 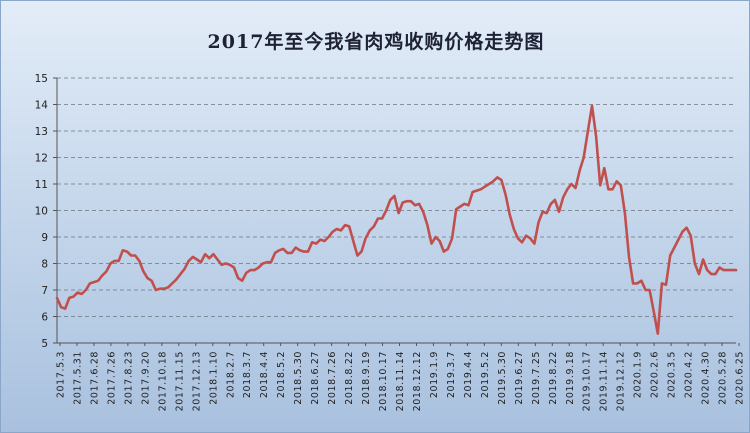 What do you see at coordinates (41, 79) in the screenshot?
I see `y-tick-label: 15` at bounding box center [41, 79].